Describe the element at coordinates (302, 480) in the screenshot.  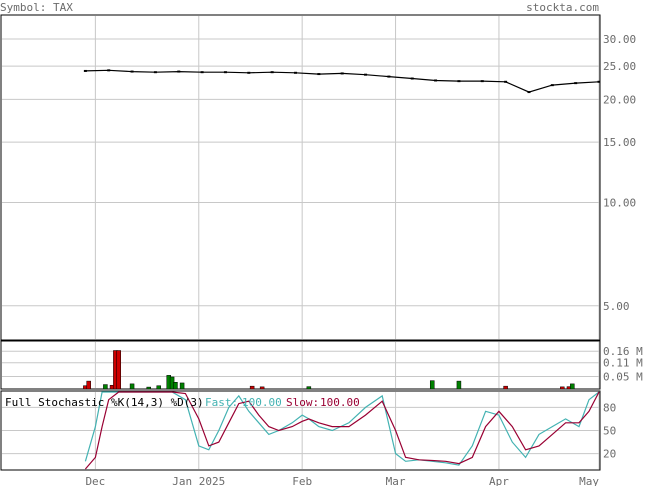
I see `month-label: Feb` at that location.